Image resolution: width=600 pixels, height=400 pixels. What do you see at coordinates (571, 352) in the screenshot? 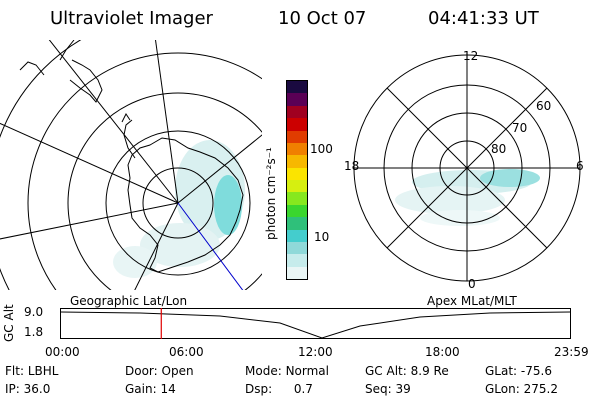
I see `timeline-x-tick-4: 23:59` at bounding box center [571, 352].